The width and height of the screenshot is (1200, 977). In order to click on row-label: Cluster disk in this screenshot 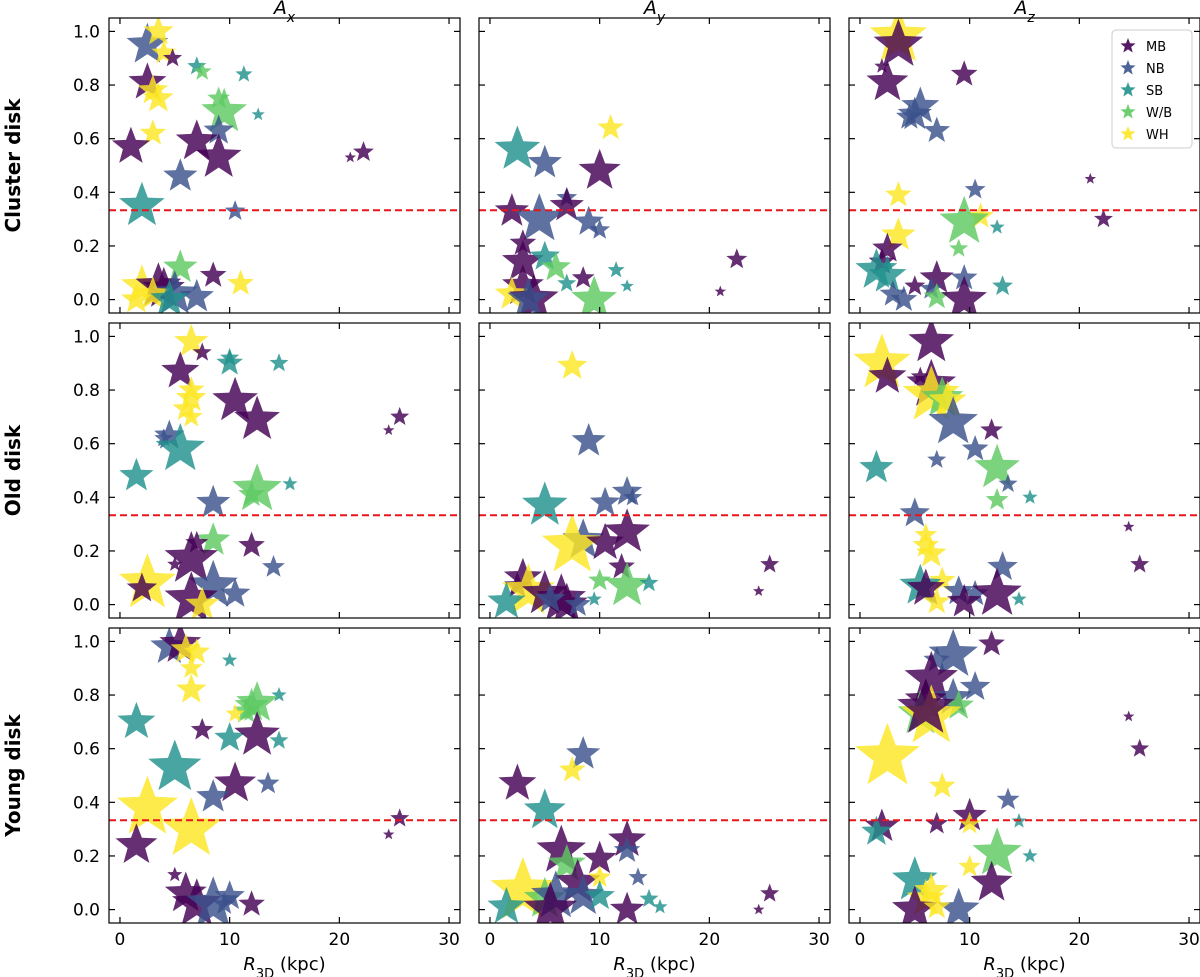, I will do `click(13, 165)`.